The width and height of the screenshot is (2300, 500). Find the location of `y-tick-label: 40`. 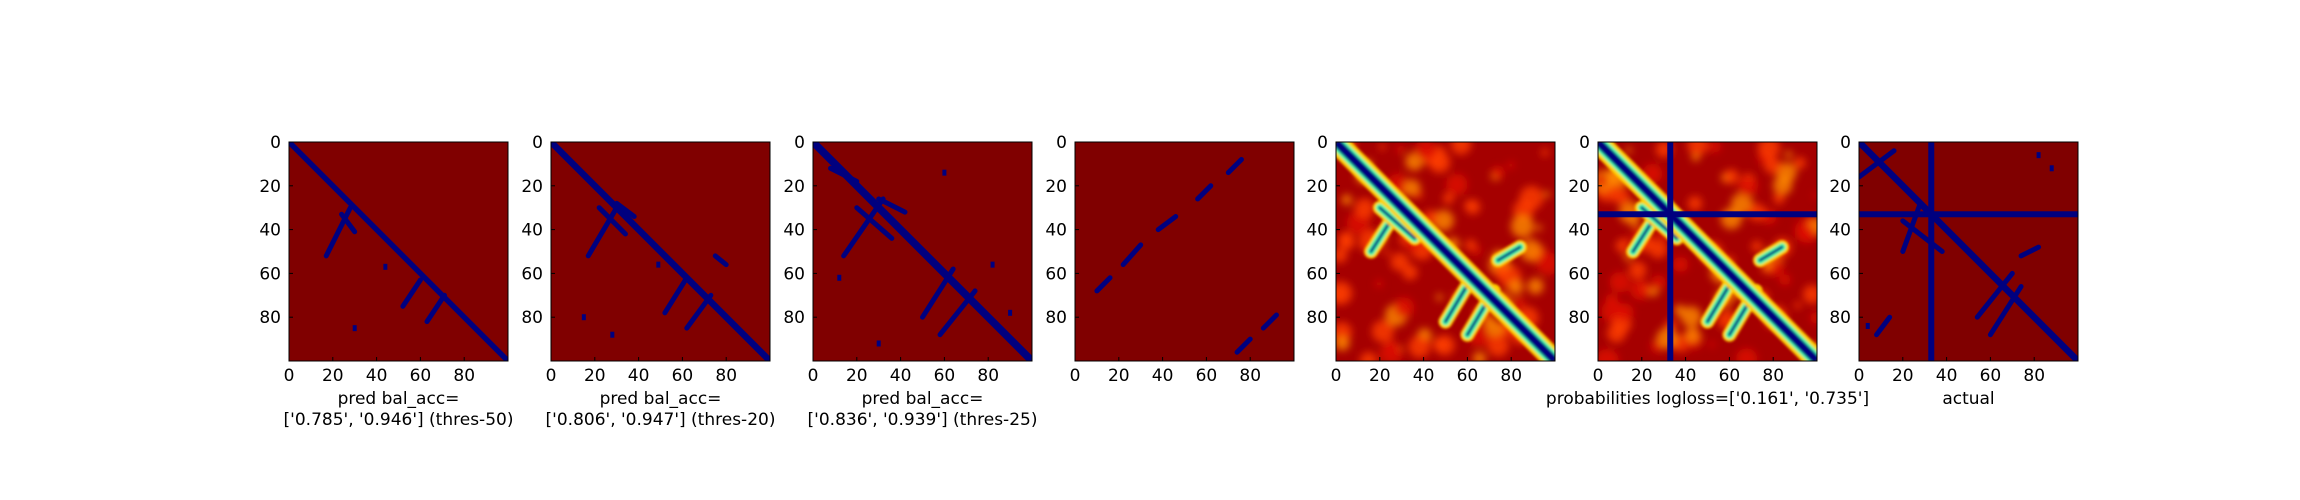

y-tick-label: 40 is located at coordinates (270, 231).